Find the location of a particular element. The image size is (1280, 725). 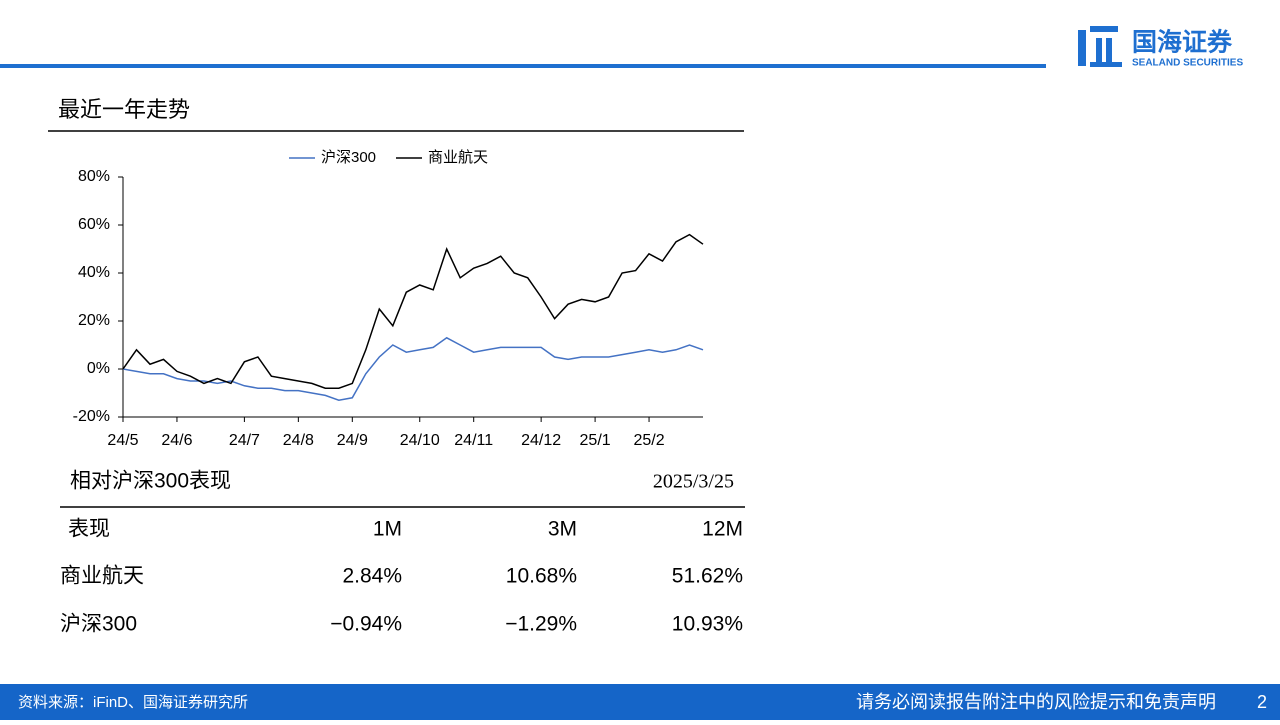

y-tick-label: 60% is located at coordinates (94, 224).